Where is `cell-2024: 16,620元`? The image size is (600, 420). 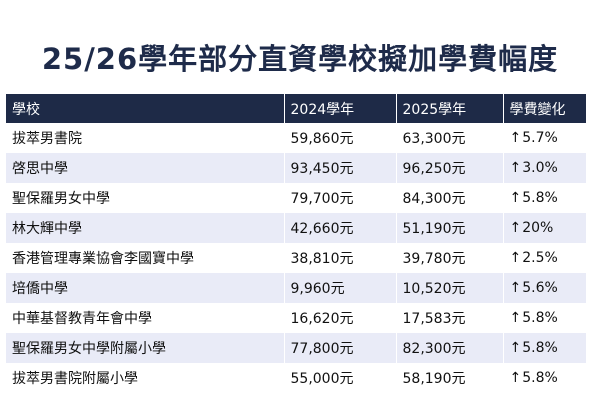
cell-2024: 16,620元 is located at coordinates (339, 318).